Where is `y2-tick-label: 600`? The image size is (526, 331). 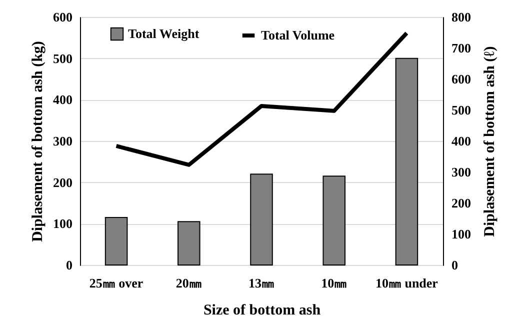 y2-tick-label: 600 is located at coordinates (461, 79).